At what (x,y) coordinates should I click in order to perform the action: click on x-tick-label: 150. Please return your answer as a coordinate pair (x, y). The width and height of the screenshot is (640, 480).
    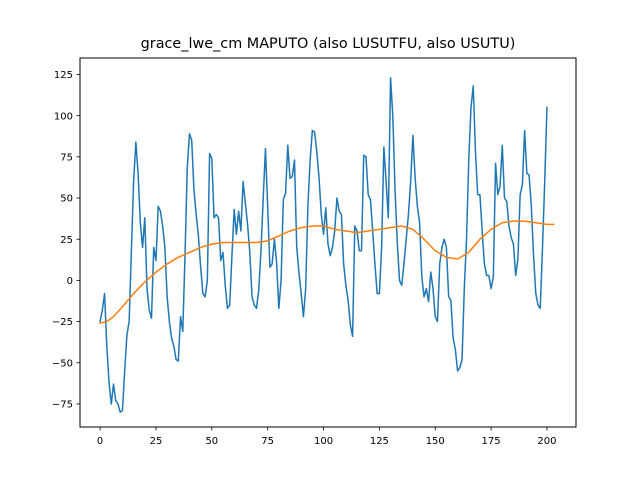
    Looking at the image, I should click on (435, 441).